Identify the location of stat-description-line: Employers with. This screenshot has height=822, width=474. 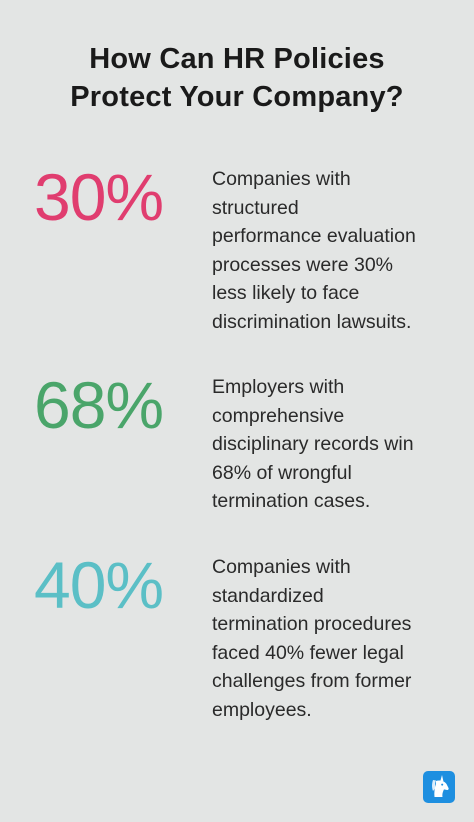
(278, 387).